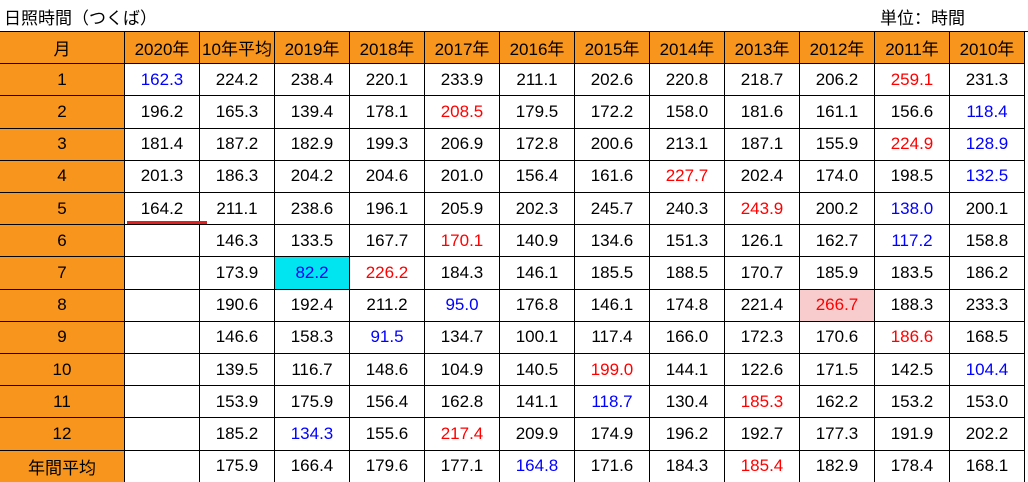 The height and width of the screenshot is (482, 1028). What do you see at coordinates (987, 434) in the screenshot?
I see `cell: 202.2` at bounding box center [987, 434].